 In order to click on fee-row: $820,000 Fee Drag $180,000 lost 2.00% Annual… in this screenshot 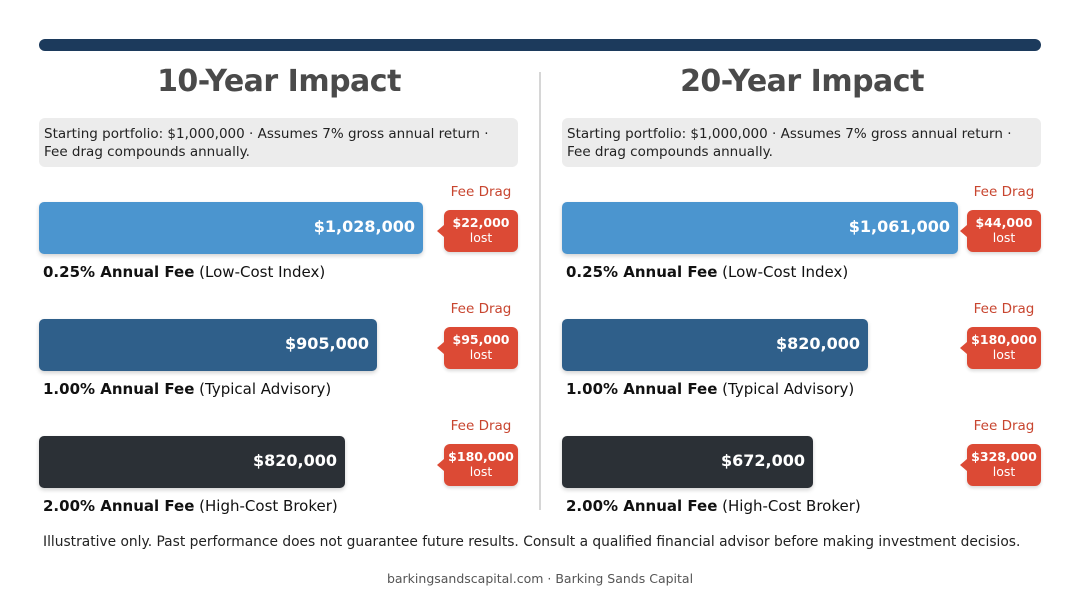, I will do `click(279, 471)`.